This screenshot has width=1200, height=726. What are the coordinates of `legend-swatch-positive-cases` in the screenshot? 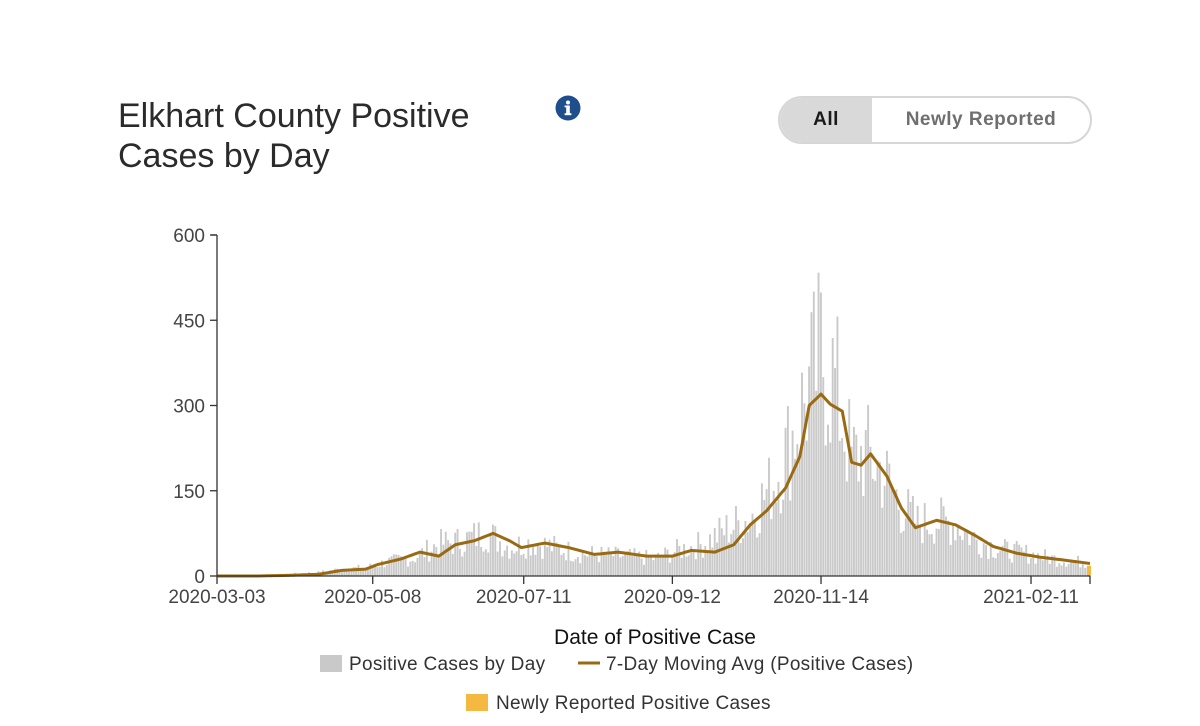 It's located at (331, 663).